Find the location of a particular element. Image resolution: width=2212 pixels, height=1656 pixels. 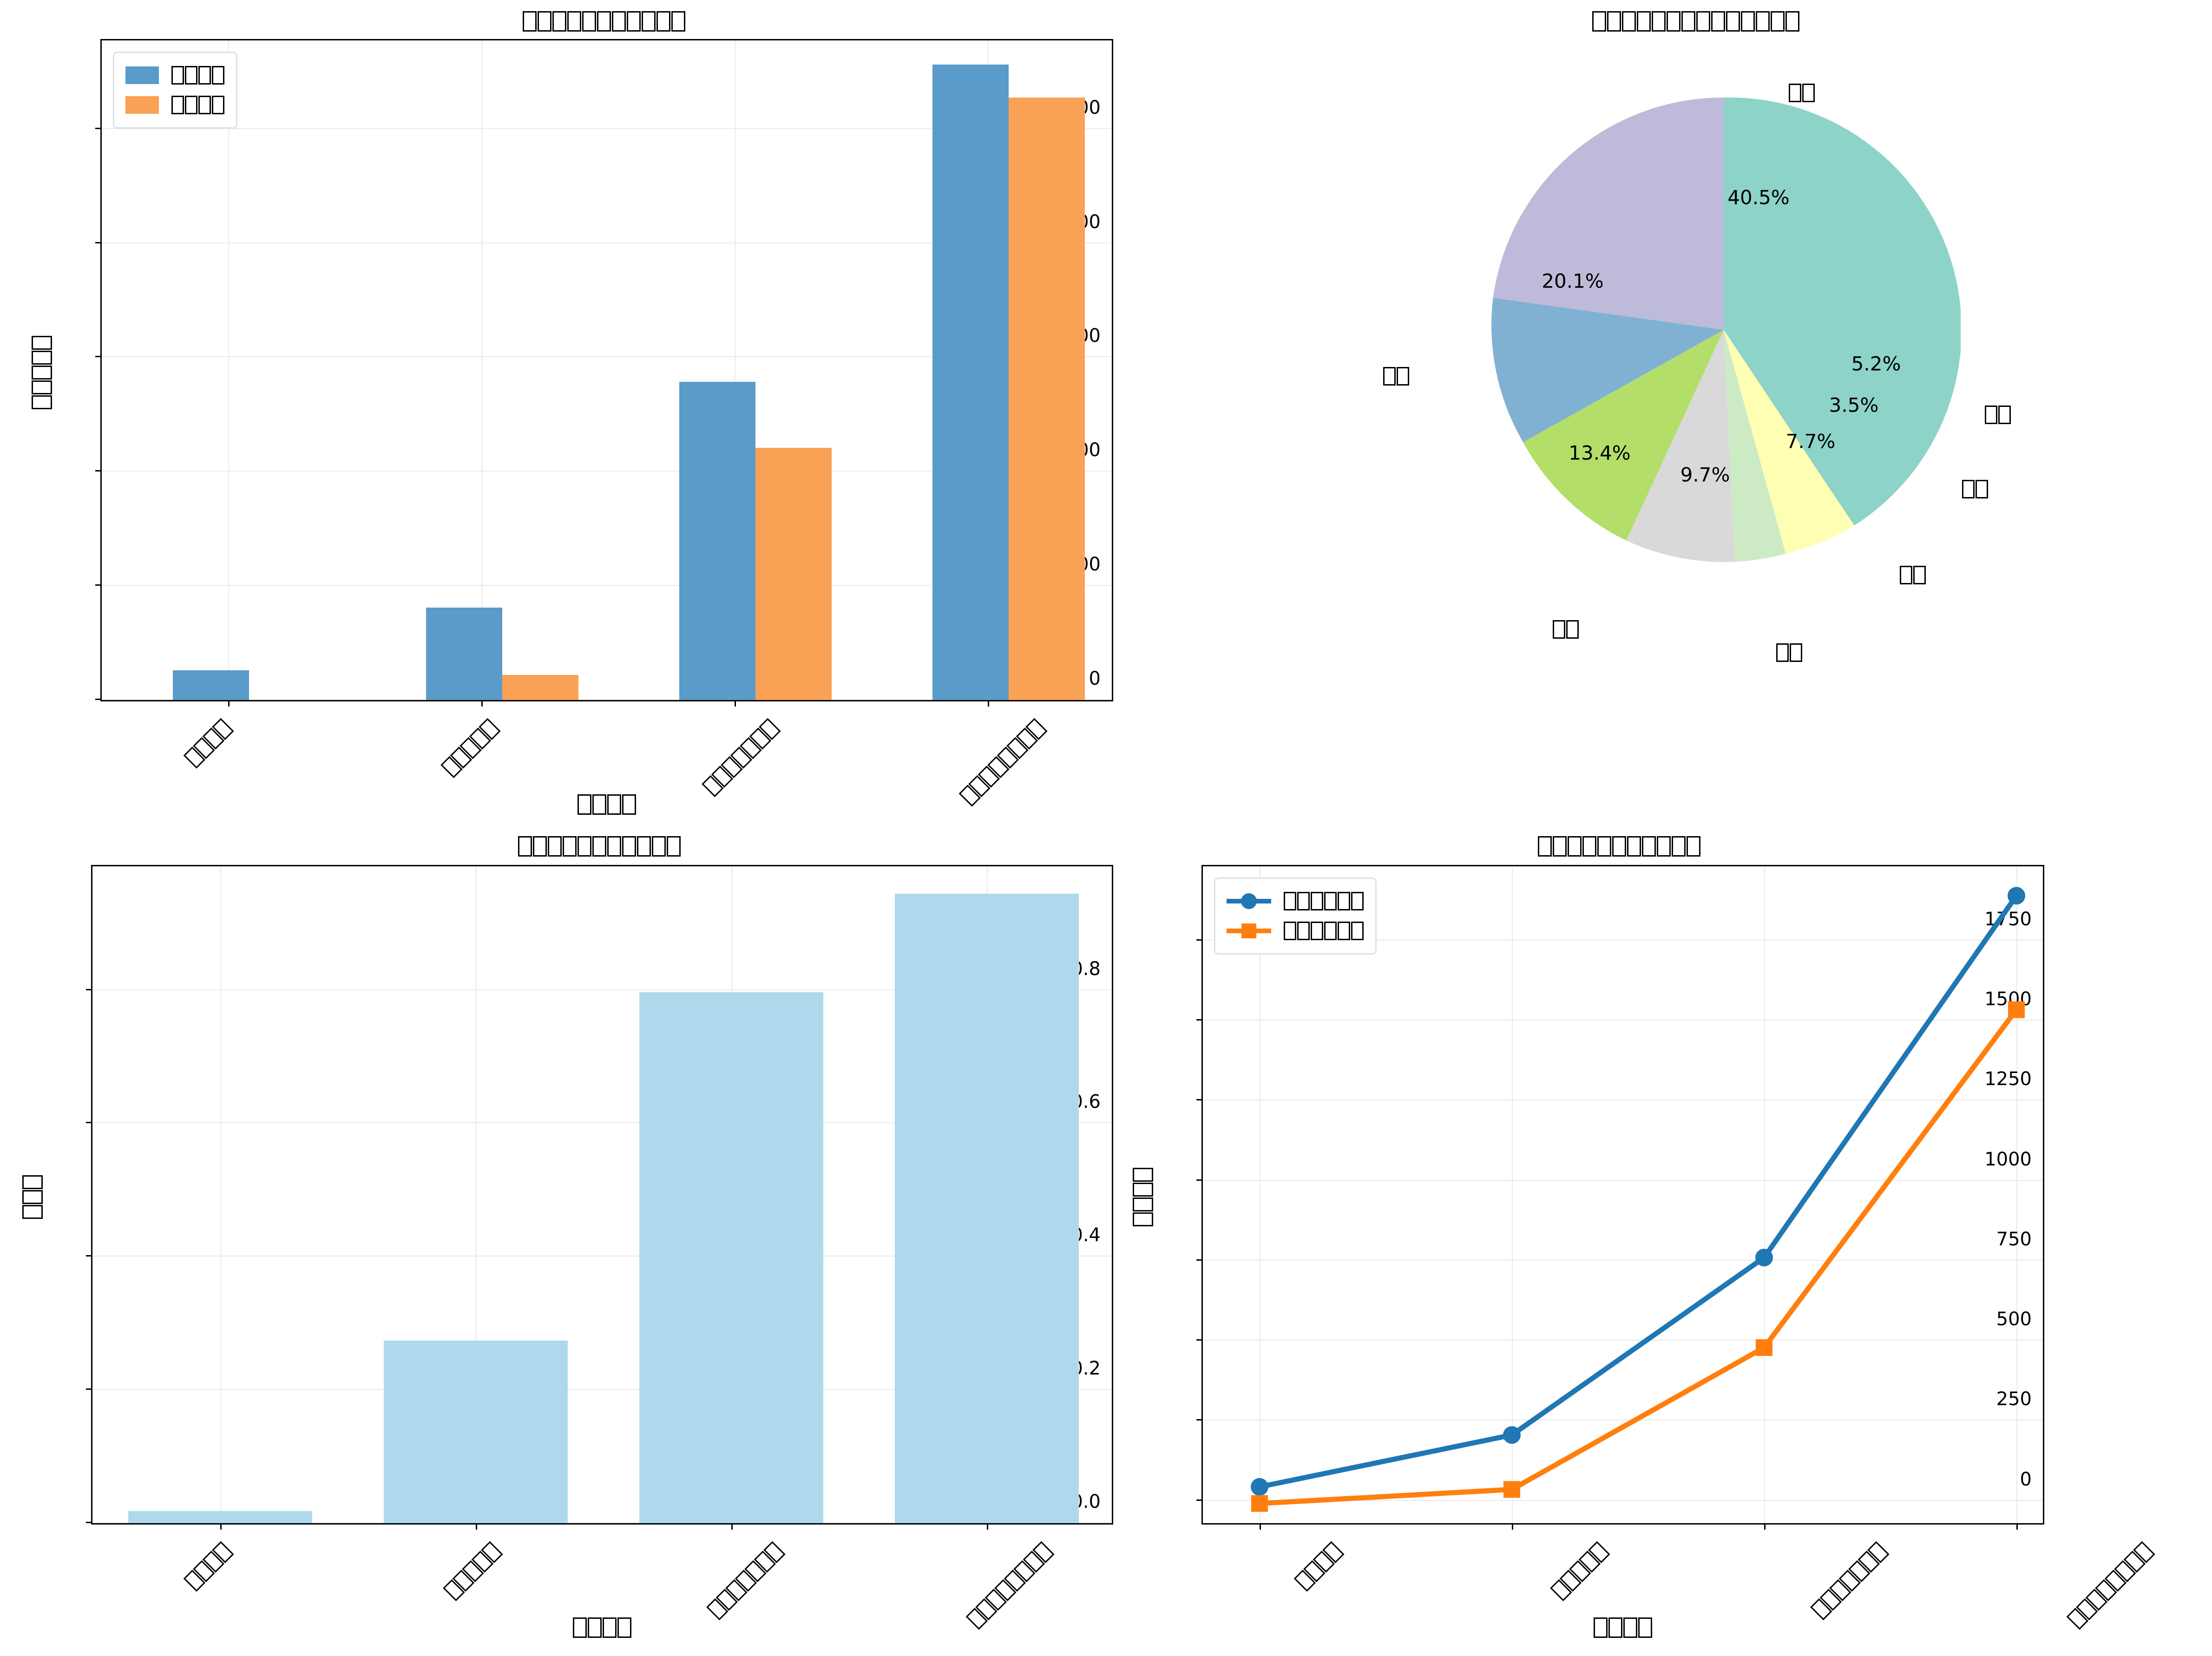

pie-percent-label: 20.1% is located at coordinates (1573, 281).